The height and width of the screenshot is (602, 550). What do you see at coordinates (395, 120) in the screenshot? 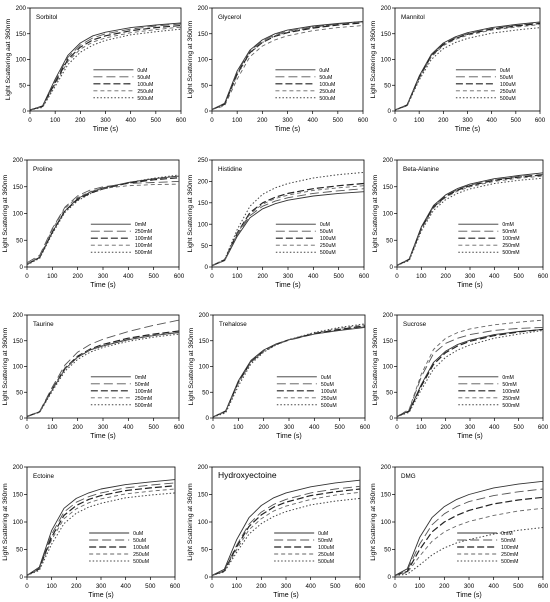
I see `x-tick-label: 0` at bounding box center [395, 120].